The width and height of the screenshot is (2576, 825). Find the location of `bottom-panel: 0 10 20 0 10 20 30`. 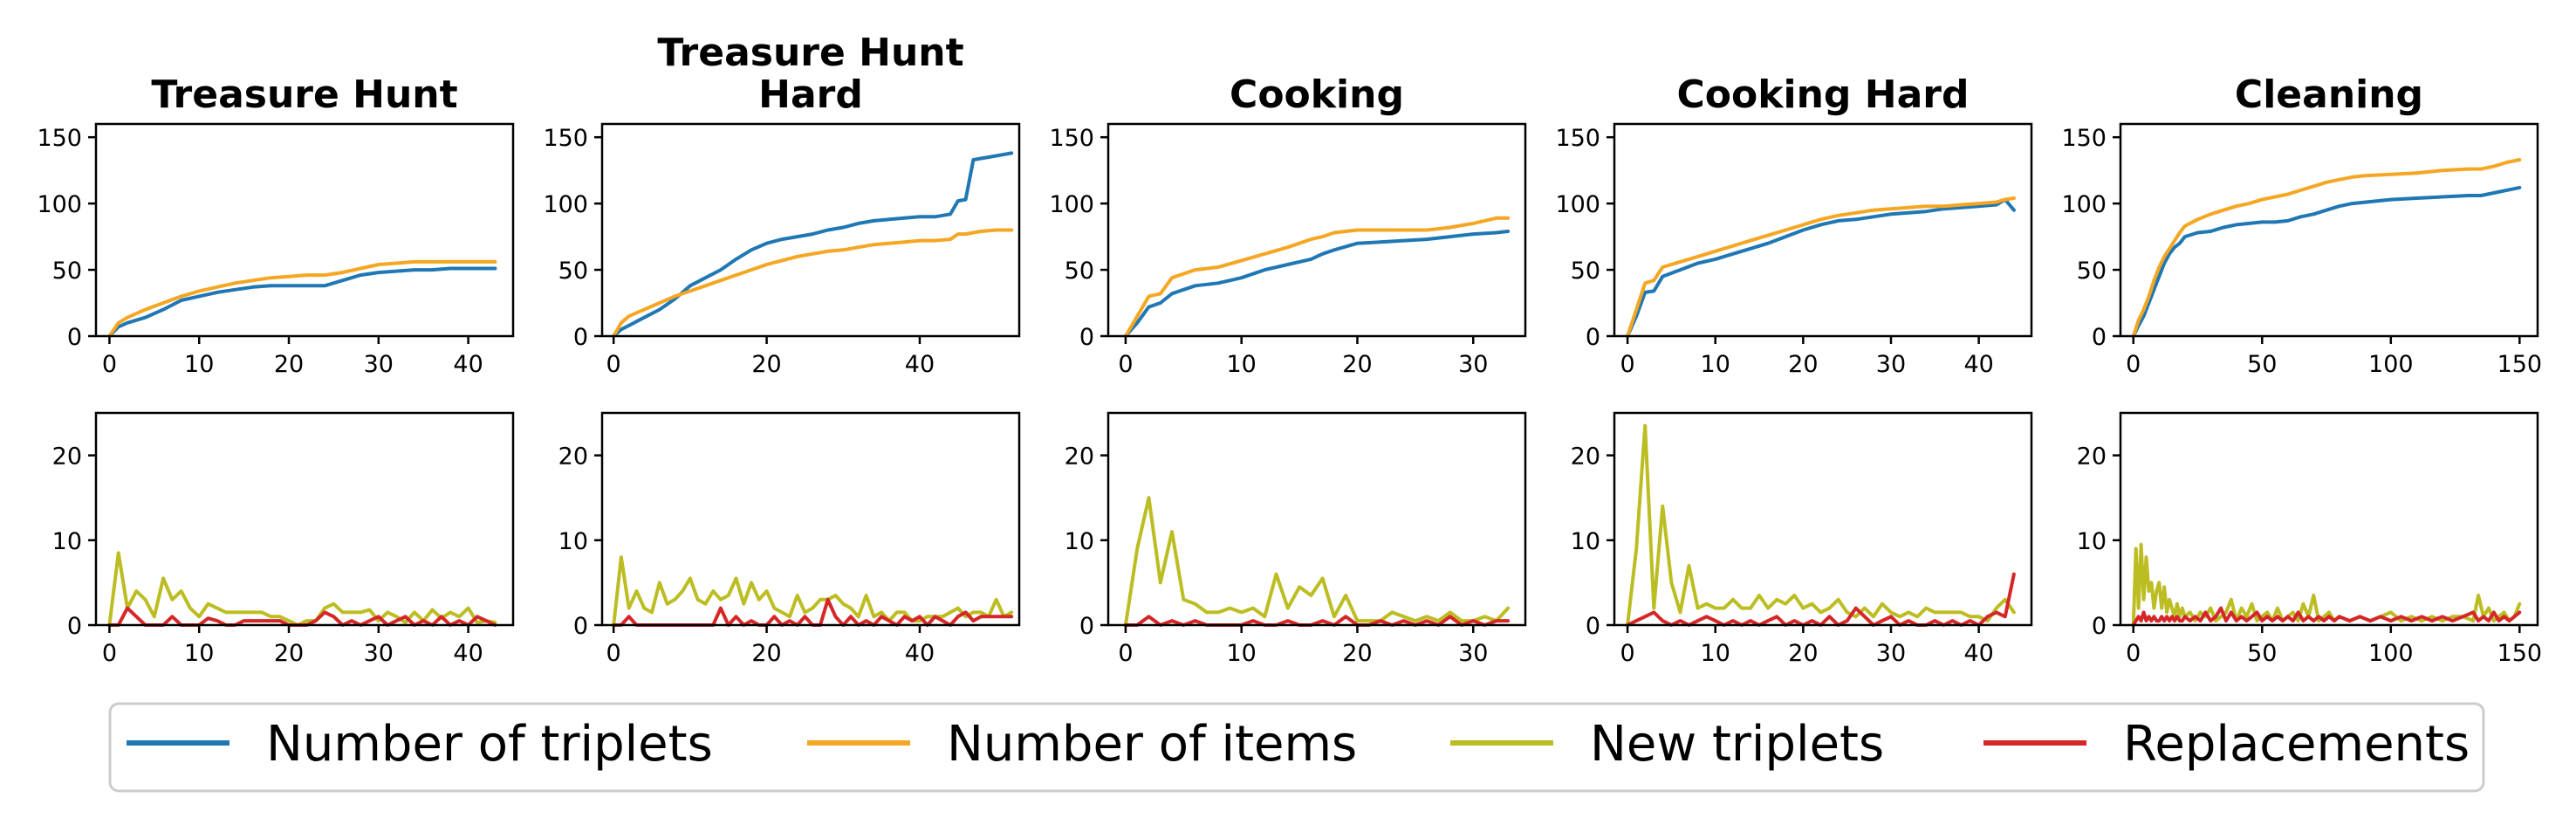

bottom-panel: 0 10 20 0 10 20 30 is located at coordinates (1296, 539).